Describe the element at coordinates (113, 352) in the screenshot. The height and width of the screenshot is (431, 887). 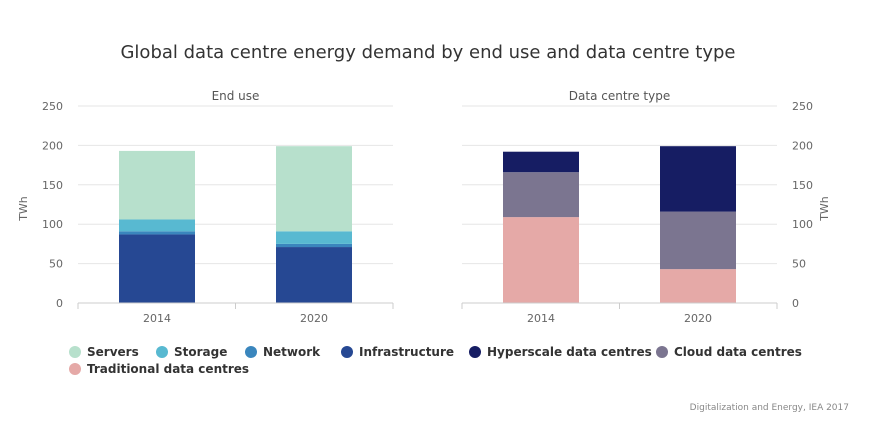
I see `legend-label: Servers` at that location.